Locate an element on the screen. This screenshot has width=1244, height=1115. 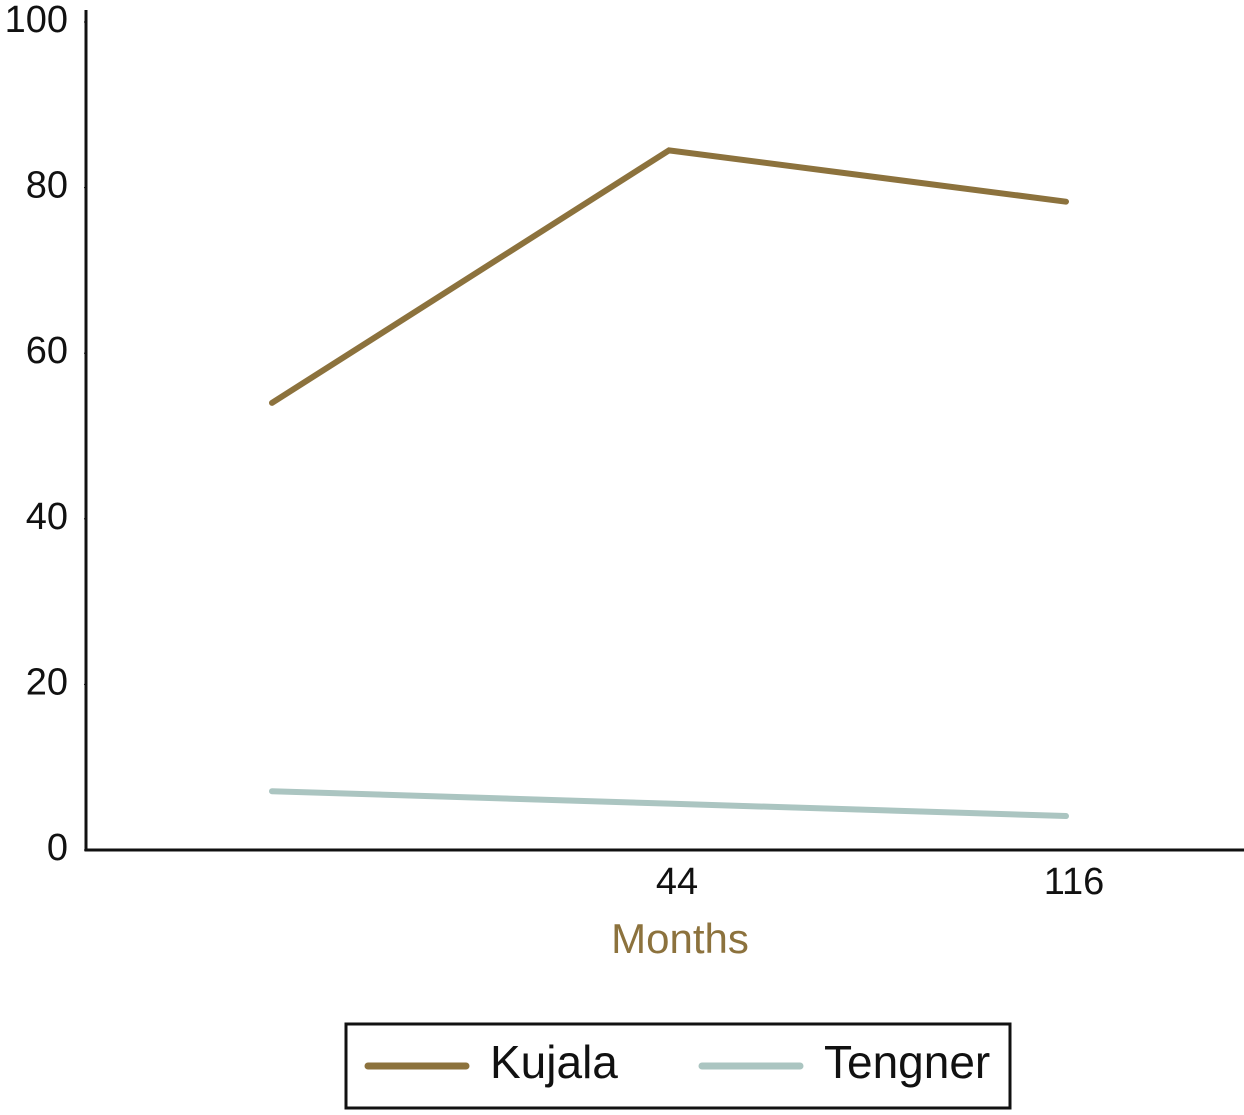
x-tick-label: 116 is located at coordinates (1074, 882).